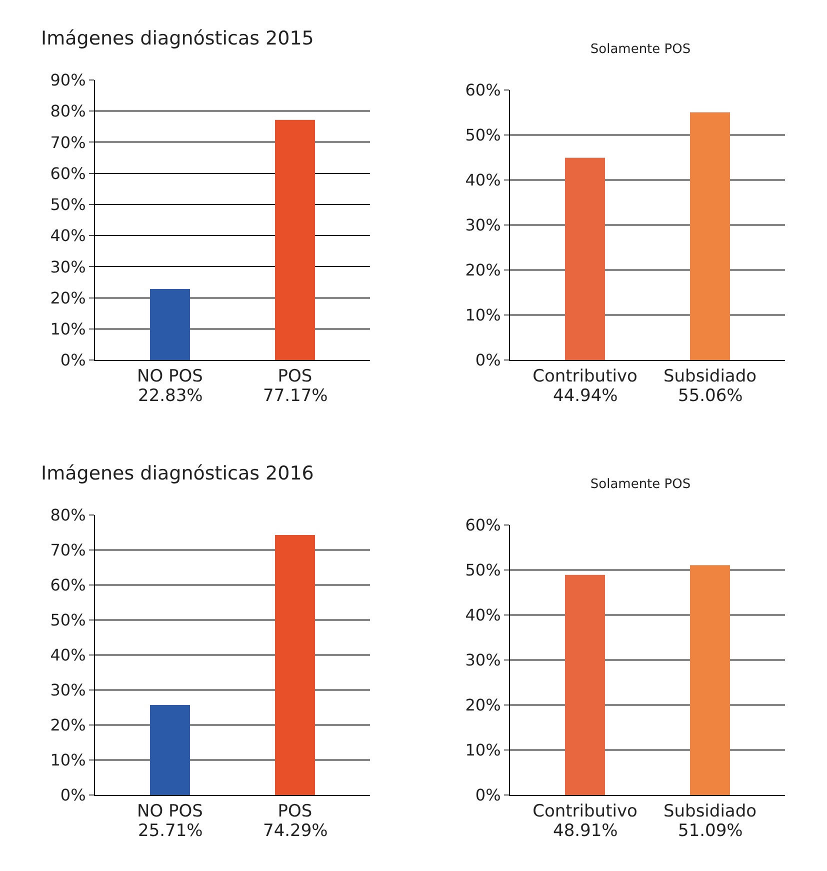  Describe the element at coordinates (68, 80) in the screenshot. I see `y-tick-label: 90%` at that location.